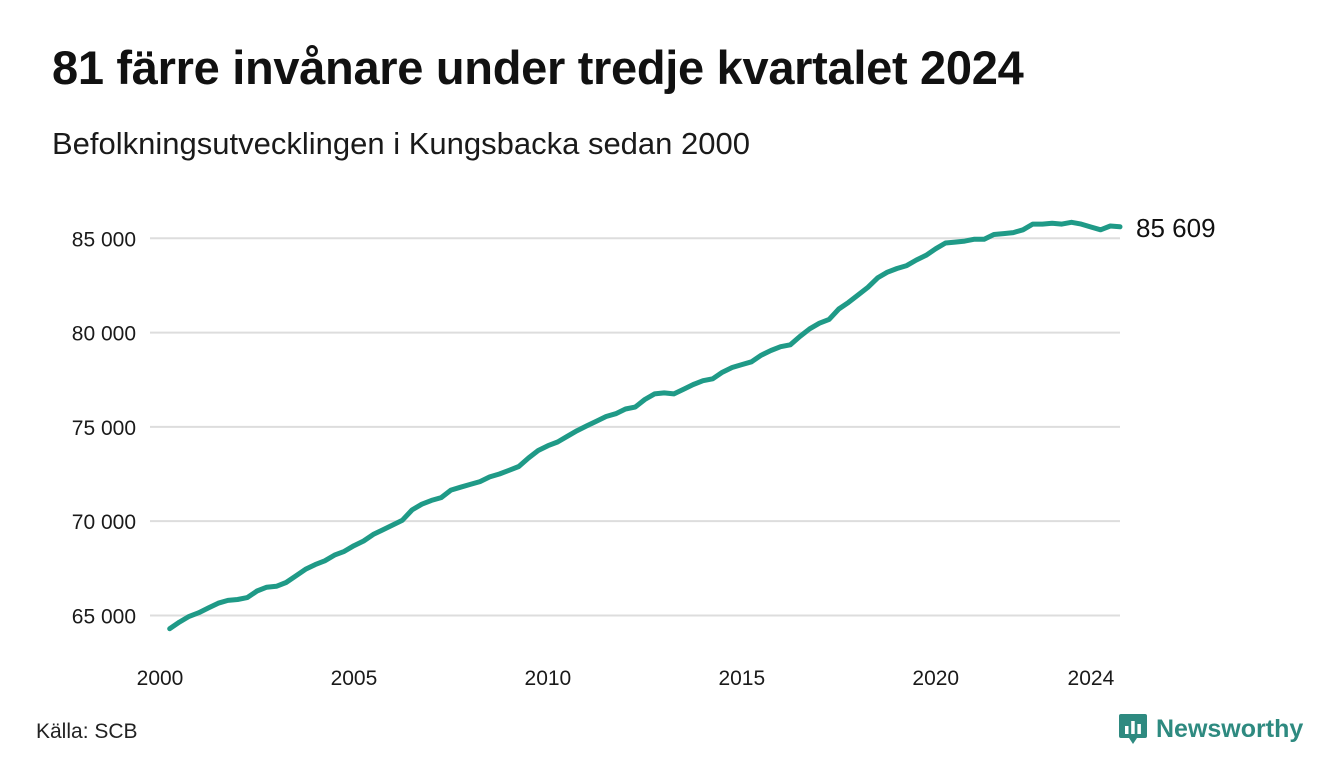 The width and height of the screenshot is (1340, 780). I want to click on y-tick-label: 85 000, so click(104, 239).